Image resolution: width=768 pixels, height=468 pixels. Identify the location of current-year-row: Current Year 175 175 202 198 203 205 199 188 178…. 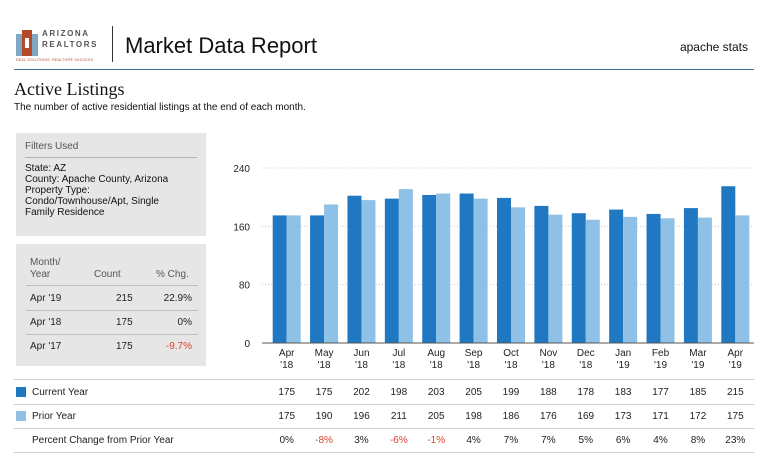
(384, 392).